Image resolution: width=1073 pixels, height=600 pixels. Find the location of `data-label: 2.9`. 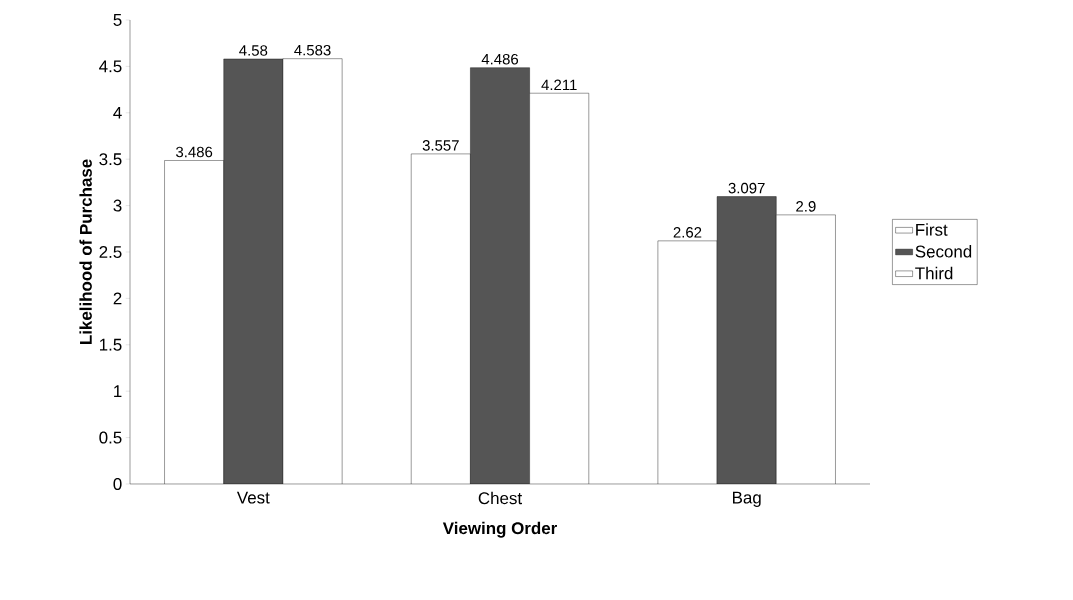

data-label: 2.9 is located at coordinates (806, 206).